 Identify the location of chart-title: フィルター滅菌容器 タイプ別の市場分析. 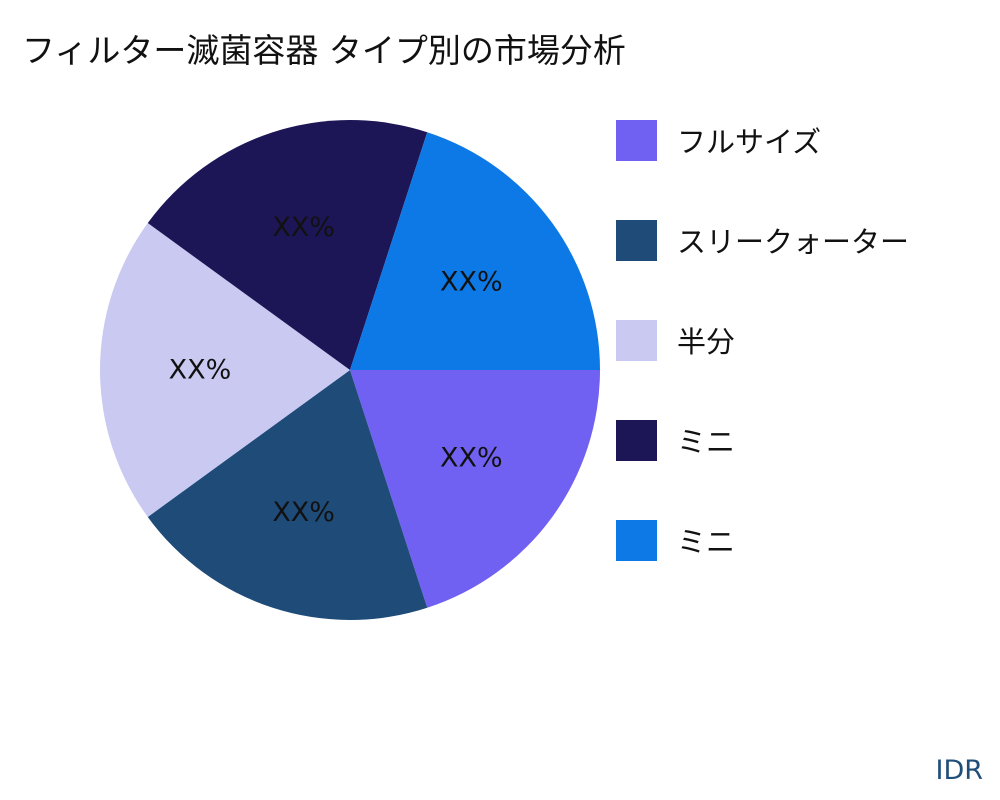
(324, 50).